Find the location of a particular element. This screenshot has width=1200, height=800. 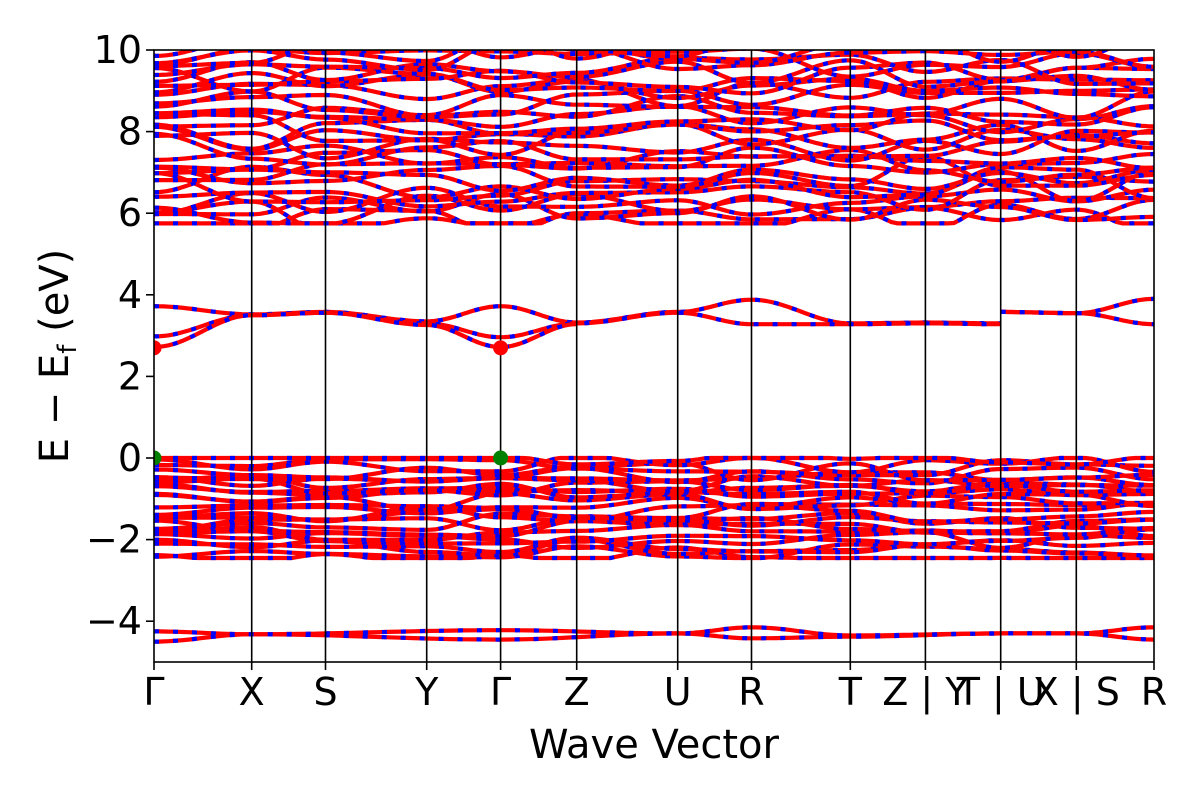

conduction-band-7-blue is located at coordinates (654, 183).